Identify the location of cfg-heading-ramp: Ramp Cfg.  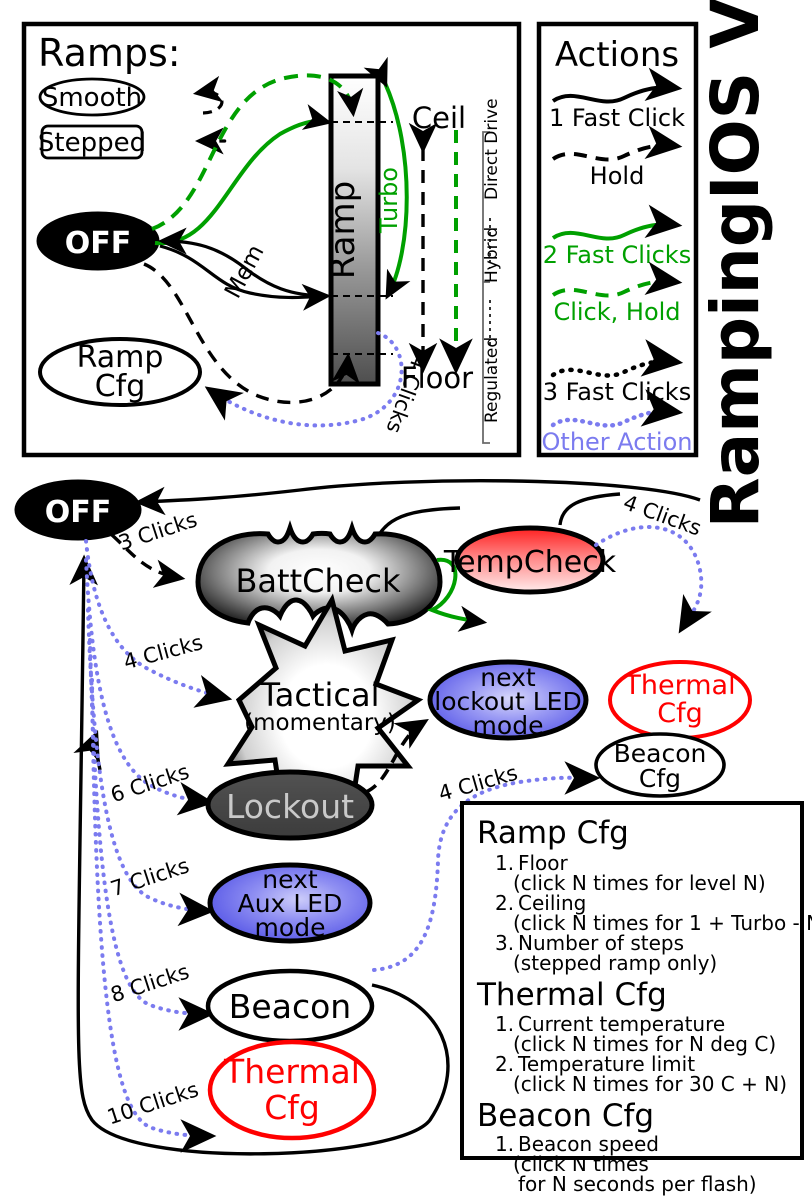
(553, 833).